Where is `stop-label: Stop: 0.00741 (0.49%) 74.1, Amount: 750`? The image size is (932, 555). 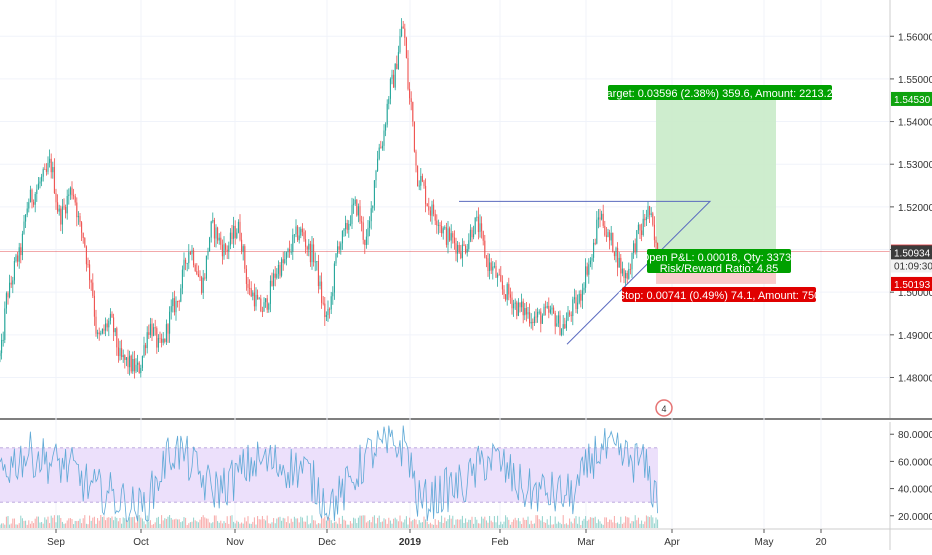 stop-label: Stop: 0.00741 (0.49%) 74.1, Amount: 750 is located at coordinates (719, 294).